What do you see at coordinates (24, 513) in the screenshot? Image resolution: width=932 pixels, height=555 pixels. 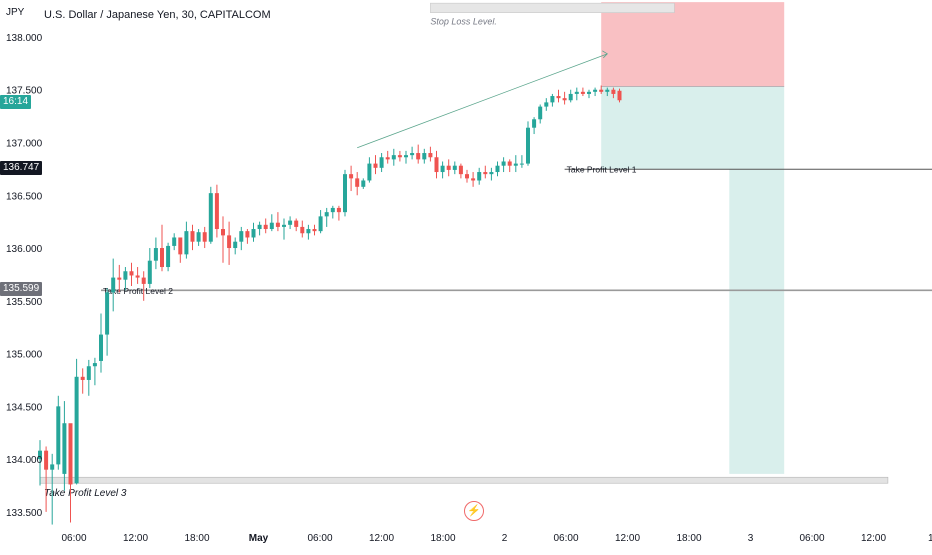 I see `y-tick-label: 133.500` at bounding box center [24, 513].